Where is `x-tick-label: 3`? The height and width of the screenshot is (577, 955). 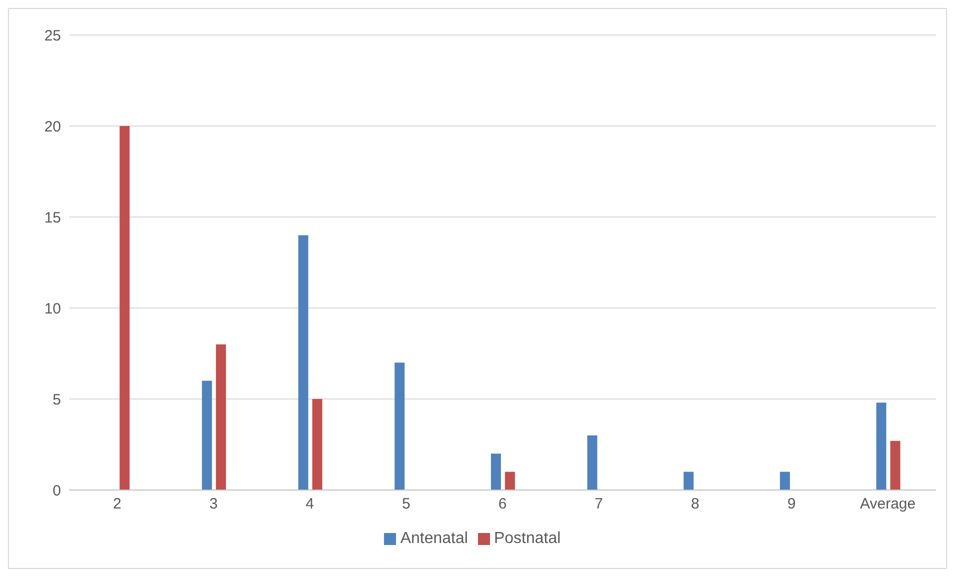
x-tick-label: 3 is located at coordinates (213, 504).